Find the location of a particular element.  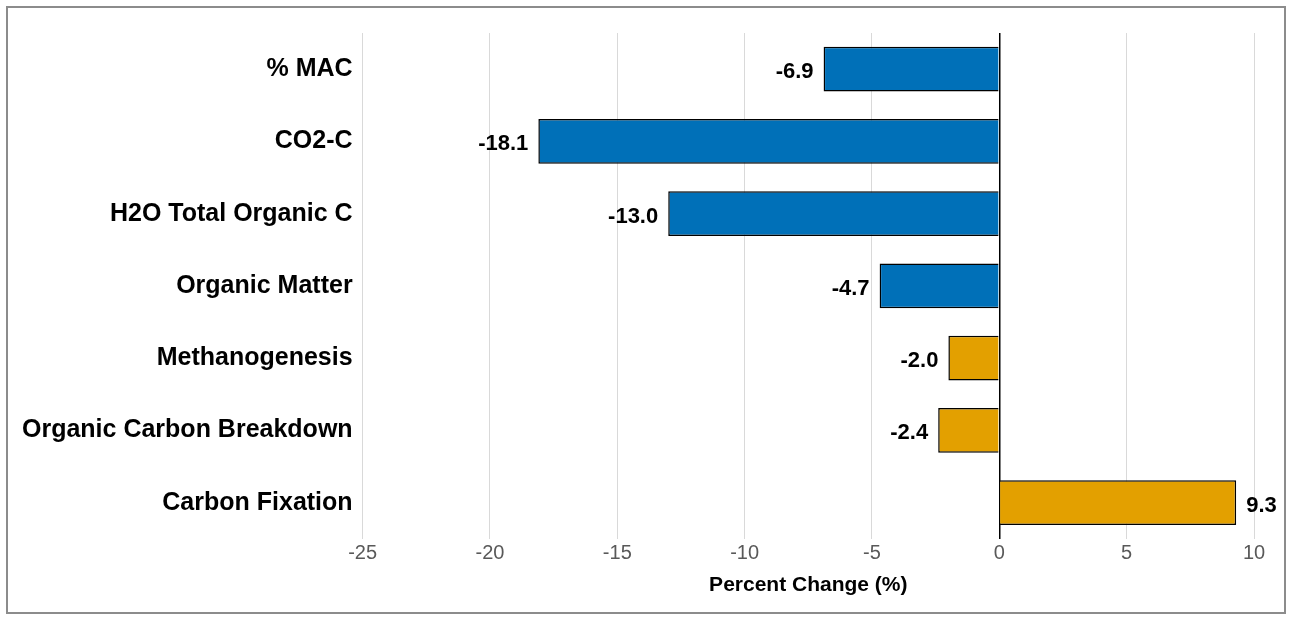

data-label: -2.0 is located at coordinates (919, 360).